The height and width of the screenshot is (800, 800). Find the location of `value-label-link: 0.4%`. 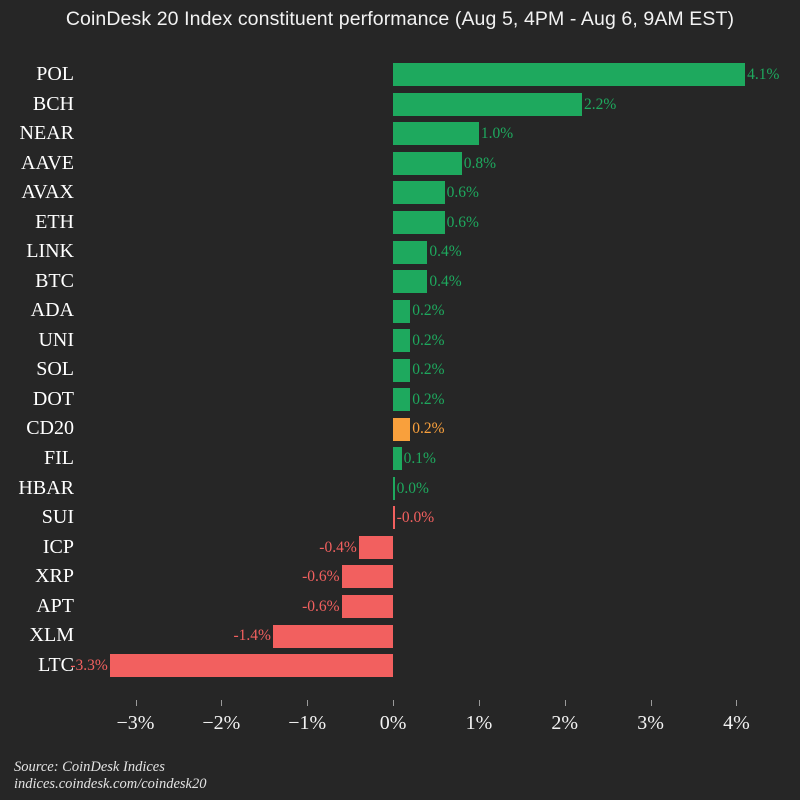

value-label-link: 0.4% is located at coordinates (445, 252).